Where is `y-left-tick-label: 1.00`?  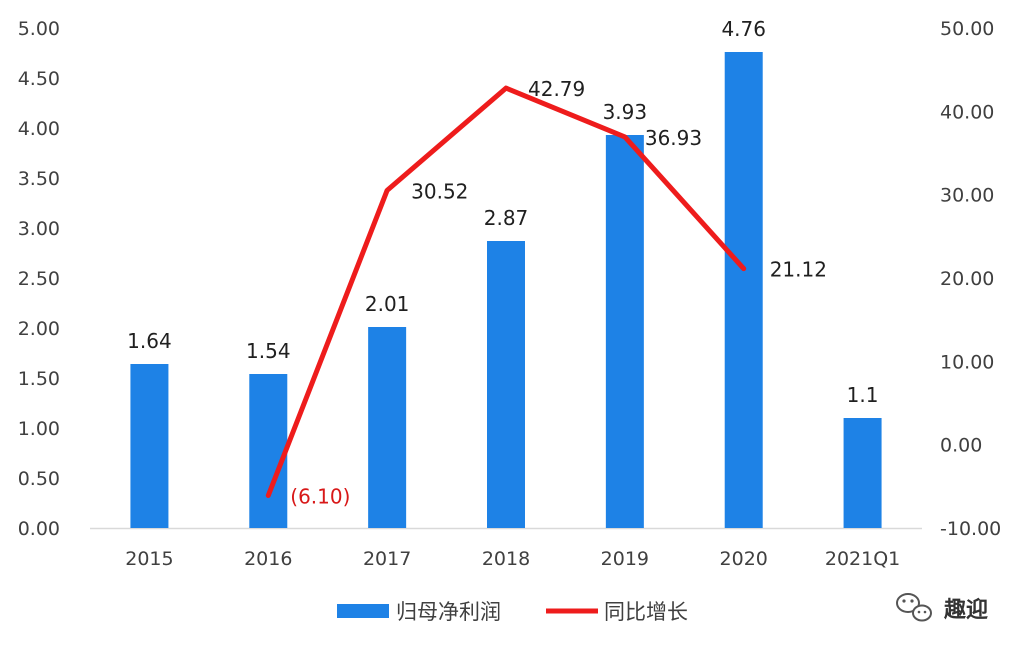
y-left-tick-label: 1.00 is located at coordinates (39, 429).